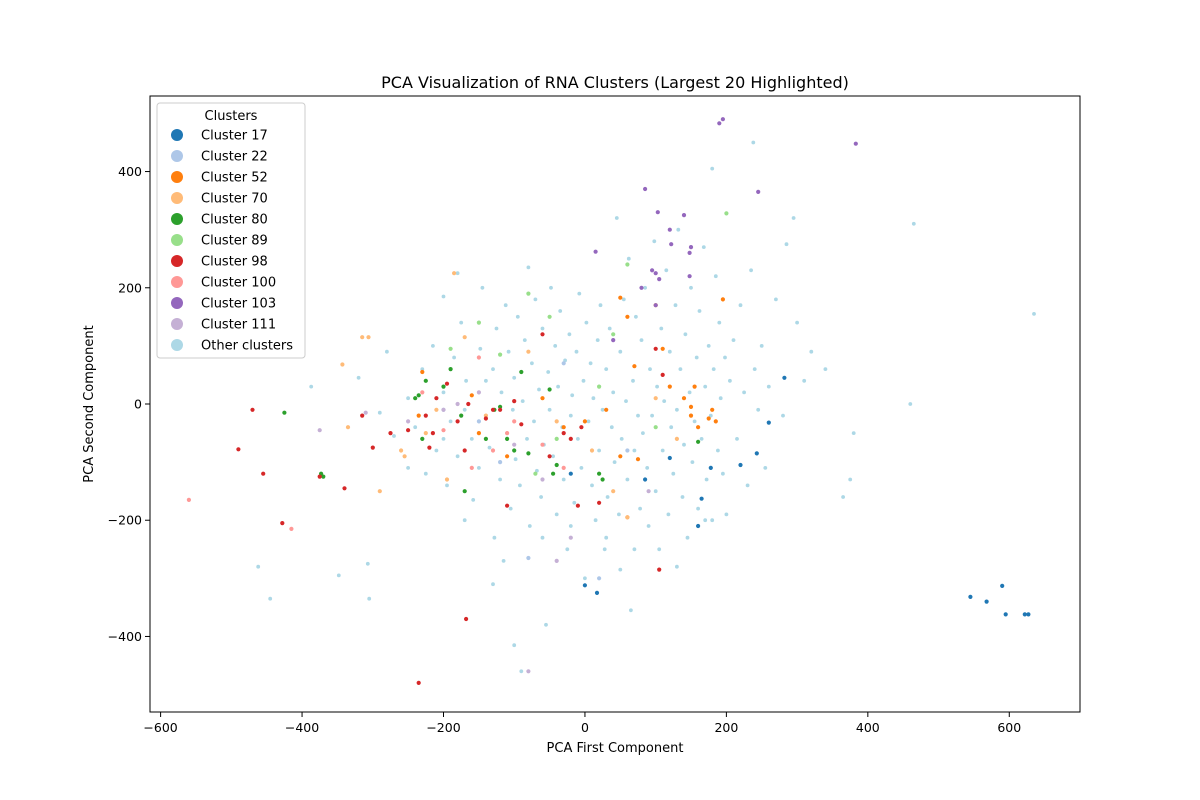 The image size is (1200, 800). What do you see at coordinates (238, 325) in the screenshot?
I see `legend-label-cluster-111: Cluster 111` at bounding box center [238, 325].